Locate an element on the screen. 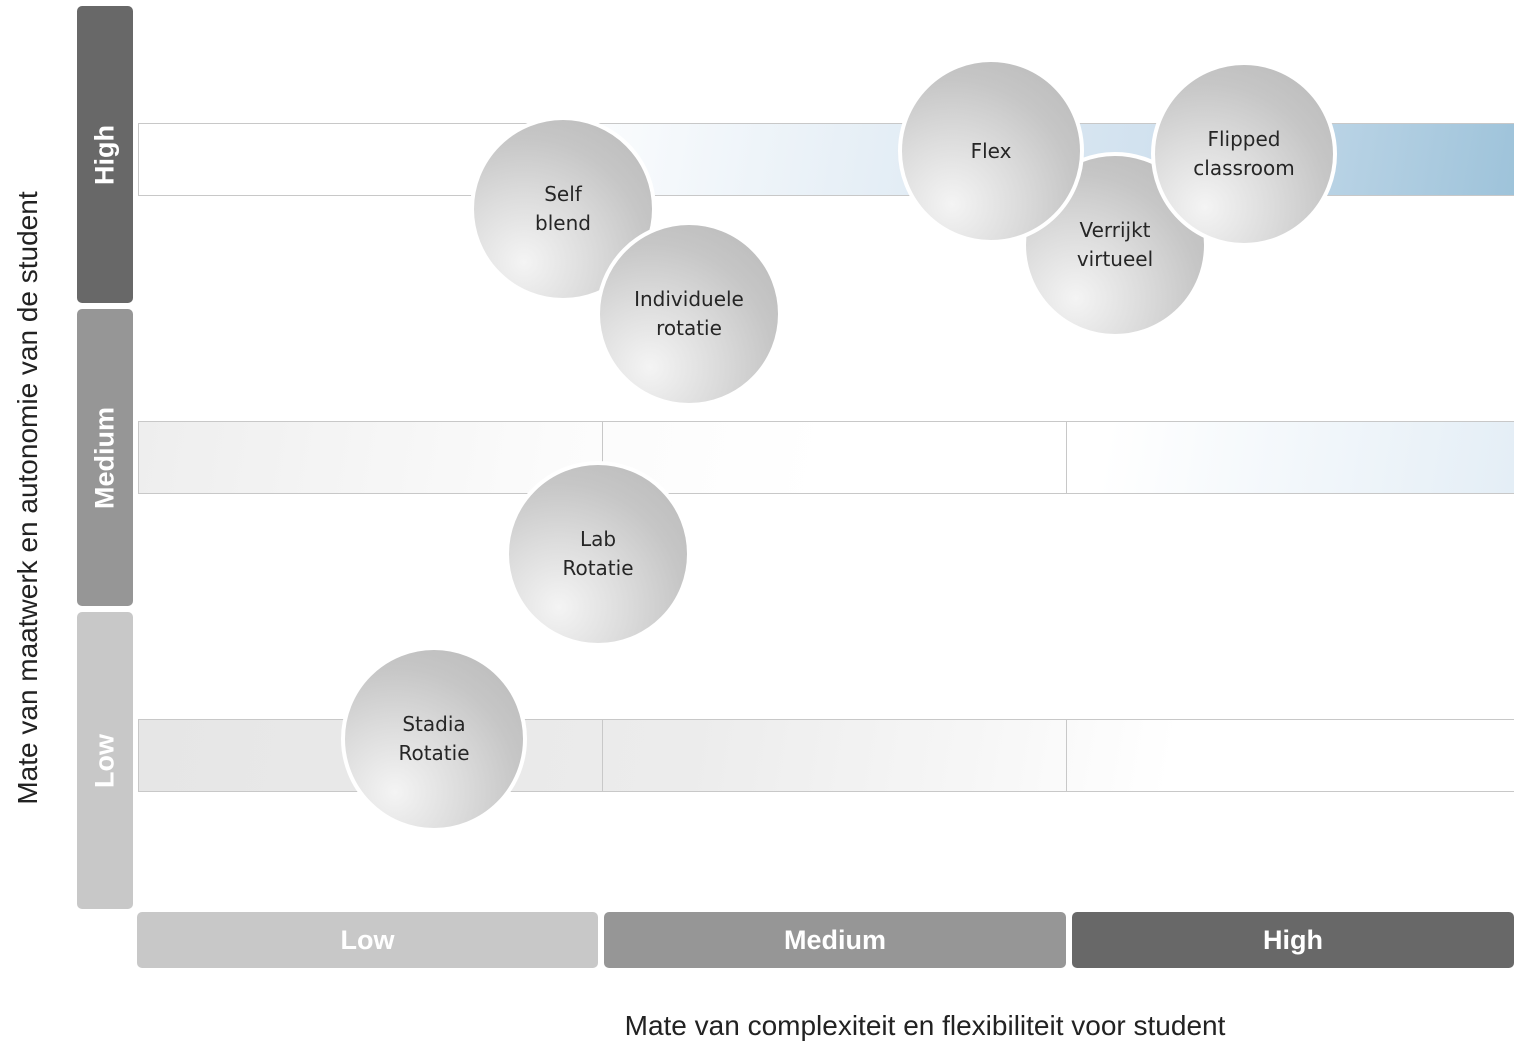  y-level-high-label: High is located at coordinates (104, 154).